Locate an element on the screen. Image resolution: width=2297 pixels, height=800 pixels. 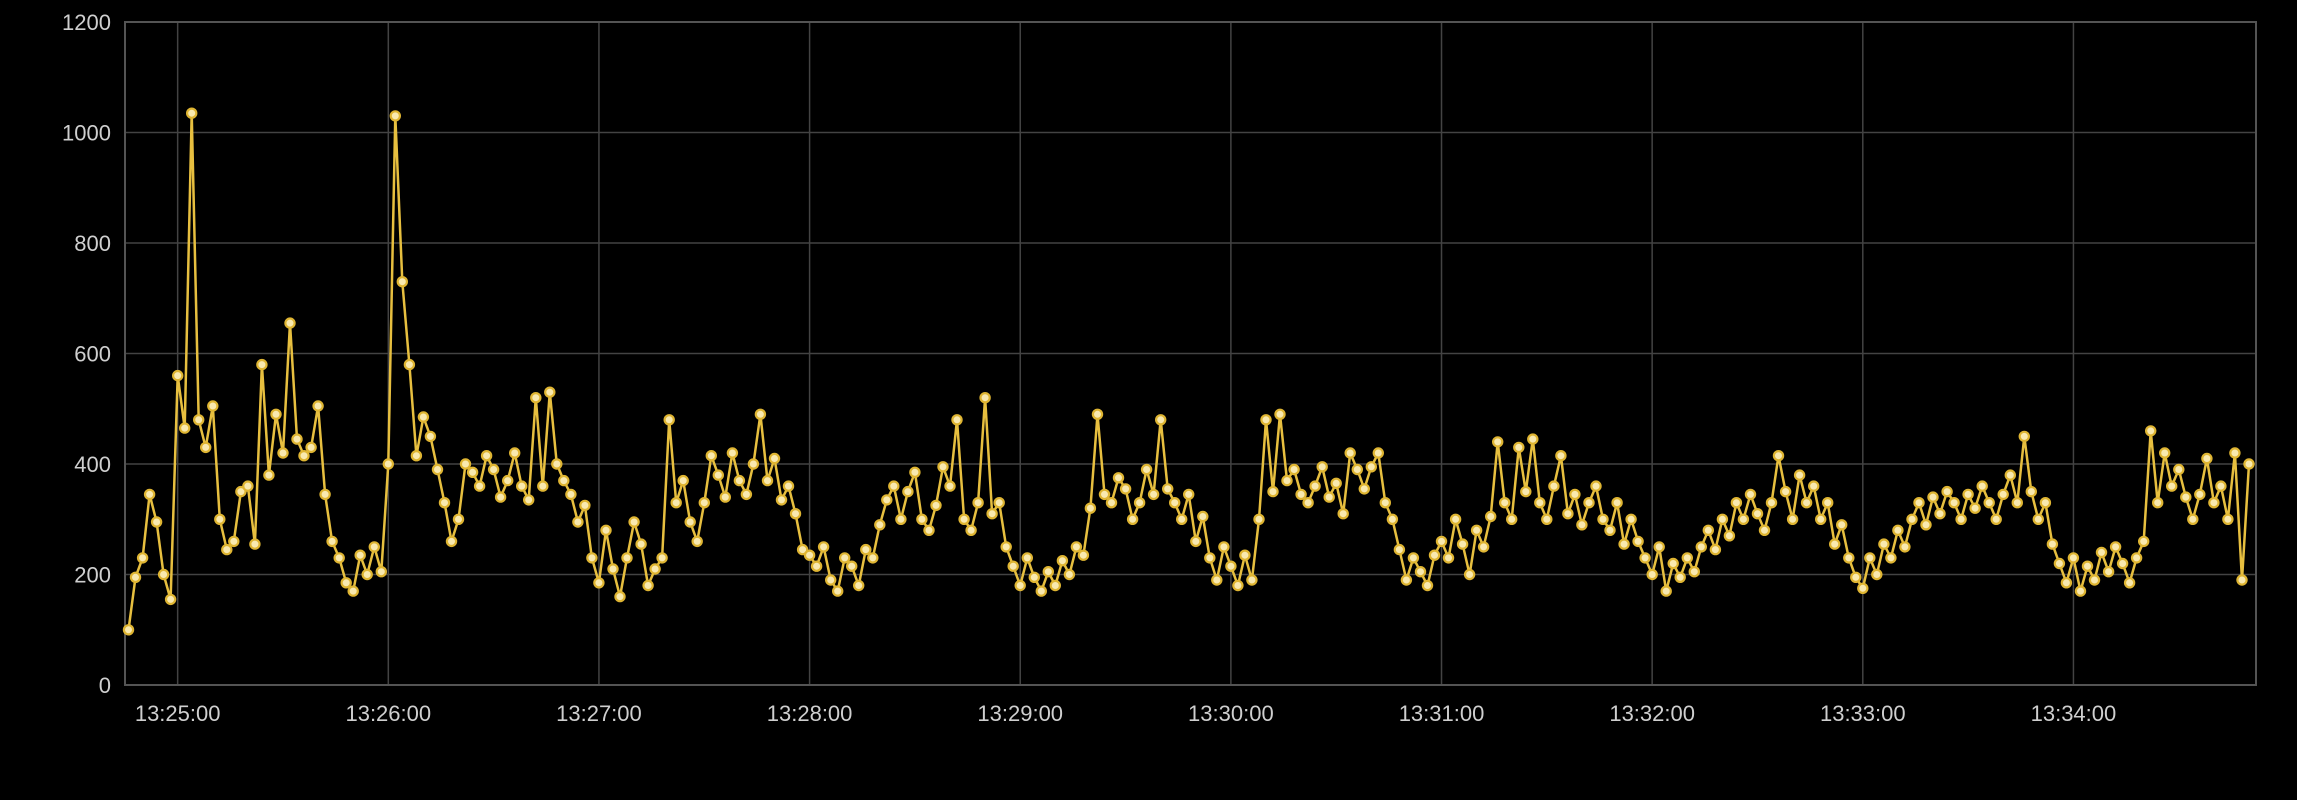
y-tick-label: 0 is located at coordinates (105, 685).